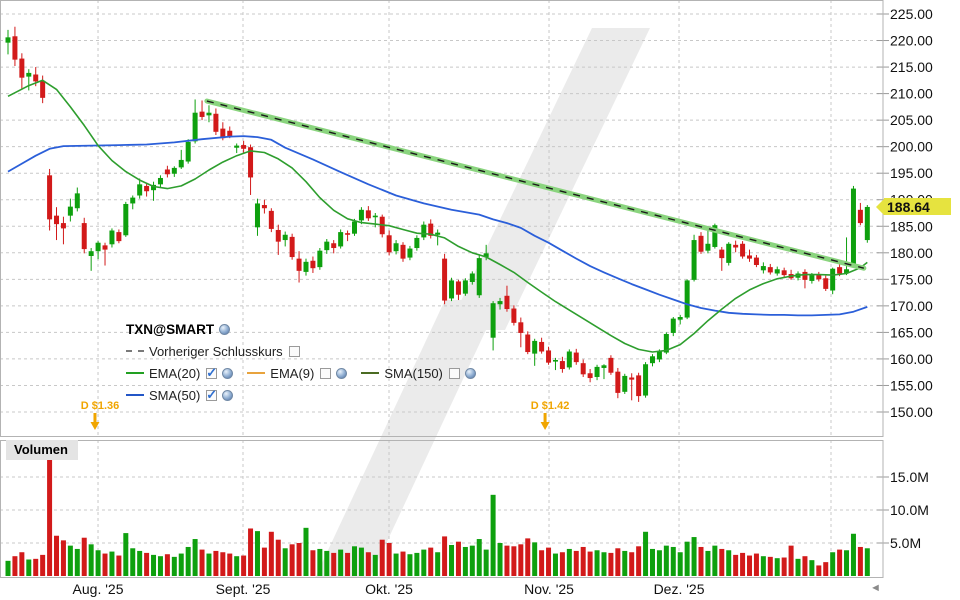 This screenshot has width=960, height=600. What do you see at coordinates (370, 373) in the screenshot?
I see `sma150-line-sample` at bounding box center [370, 373].